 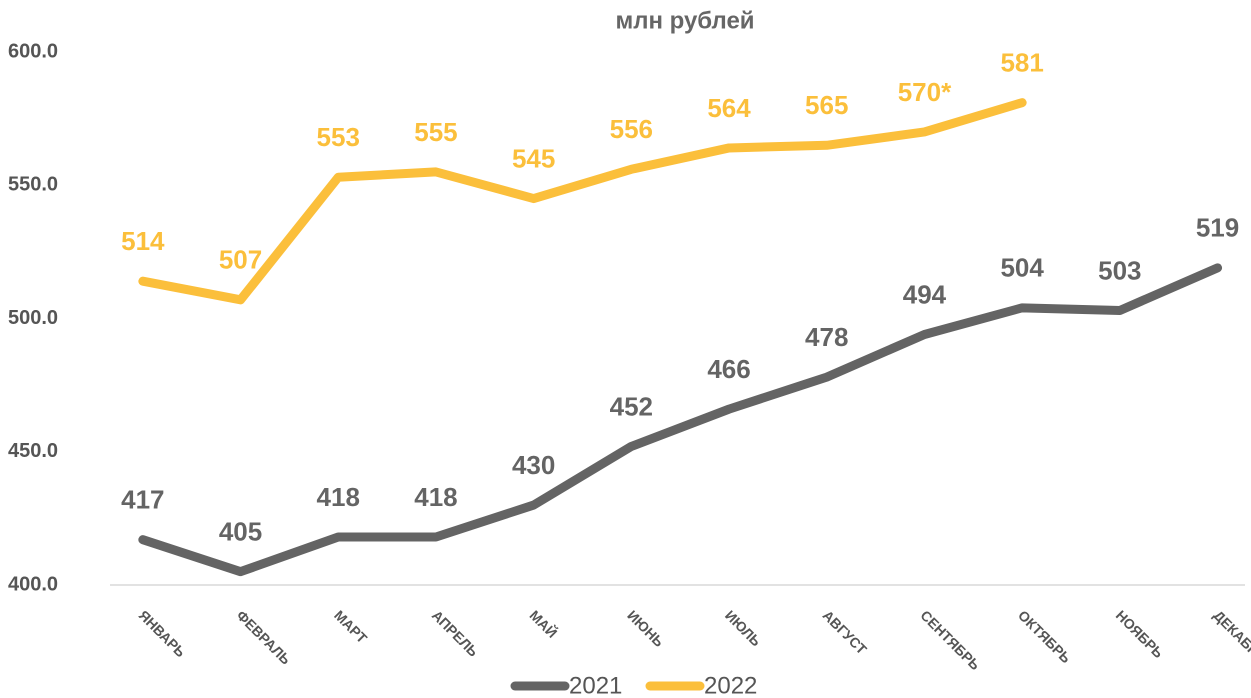 What do you see at coordinates (845, 632) in the screenshot?
I see `x-tick-label: АВГУСТ` at bounding box center [845, 632].